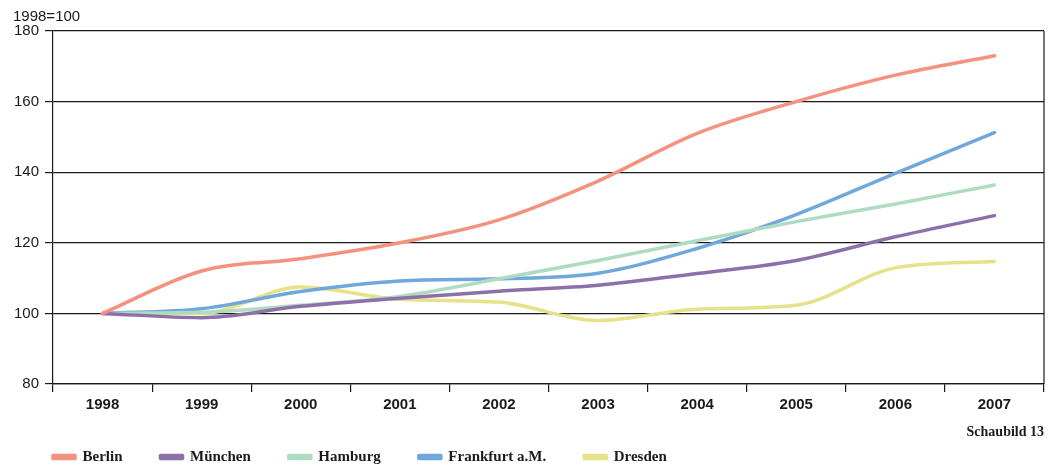 The width and height of the screenshot is (1048, 468). Describe the element at coordinates (201, 404) in the screenshot. I see `x-tick-label: 1999` at that location.